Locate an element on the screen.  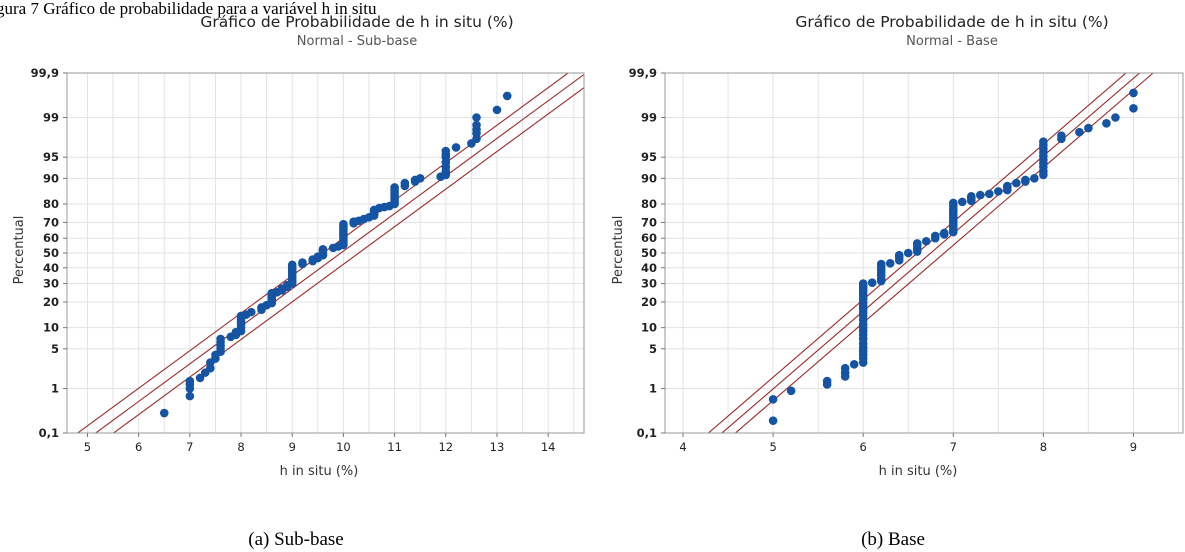
y-tick-label: 80 is located at coordinates (51, 204).